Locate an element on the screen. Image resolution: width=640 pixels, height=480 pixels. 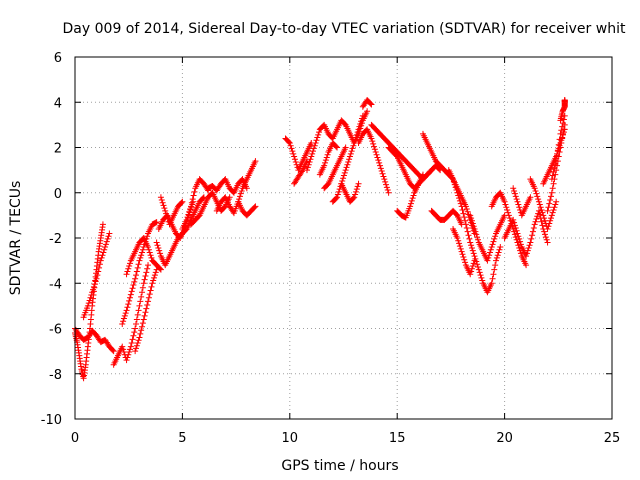
x-tick-label: 25 is located at coordinates (612, 438).